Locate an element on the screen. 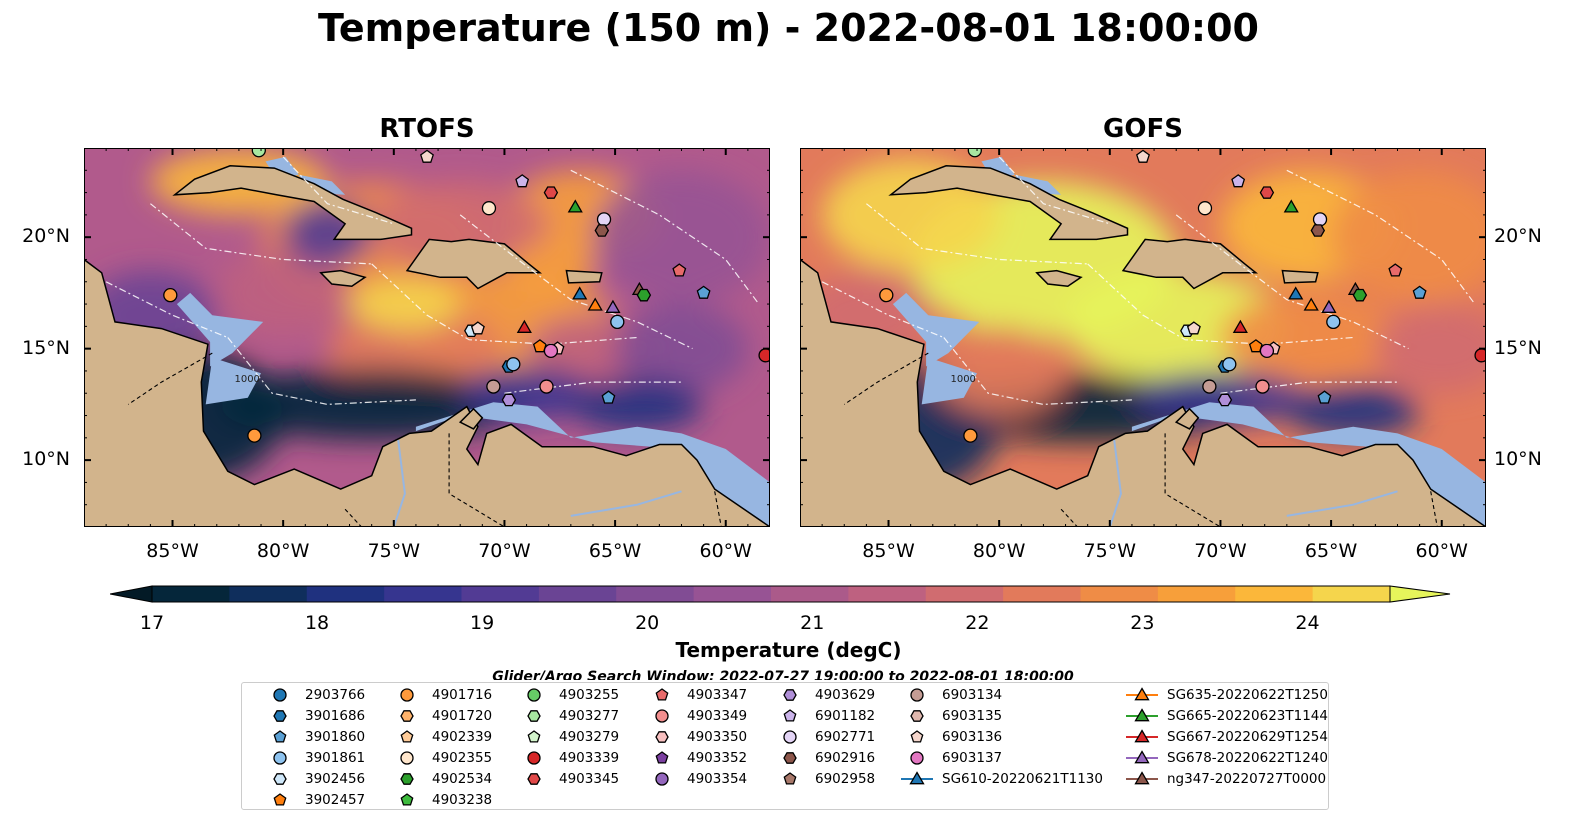  lon-tick-label: 80°W is located at coordinates (999, 551).